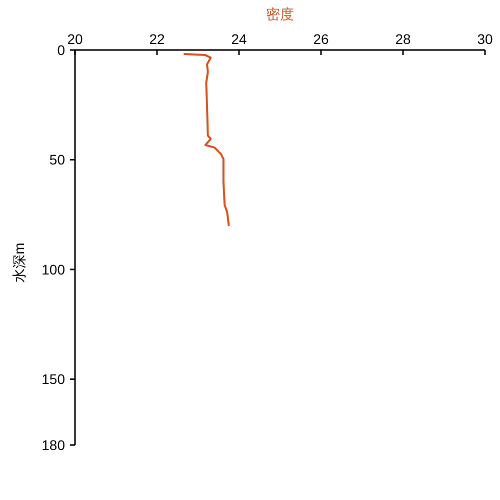  Describe the element at coordinates (54, 445) in the screenshot. I see `y-tick-label: 180` at that location.